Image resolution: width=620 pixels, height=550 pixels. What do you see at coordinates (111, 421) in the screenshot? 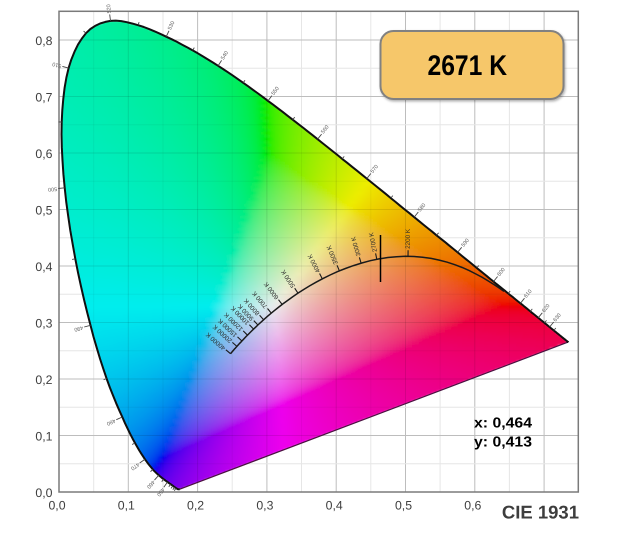
I see `svg-text: 480` at bounding box center [111, 421].